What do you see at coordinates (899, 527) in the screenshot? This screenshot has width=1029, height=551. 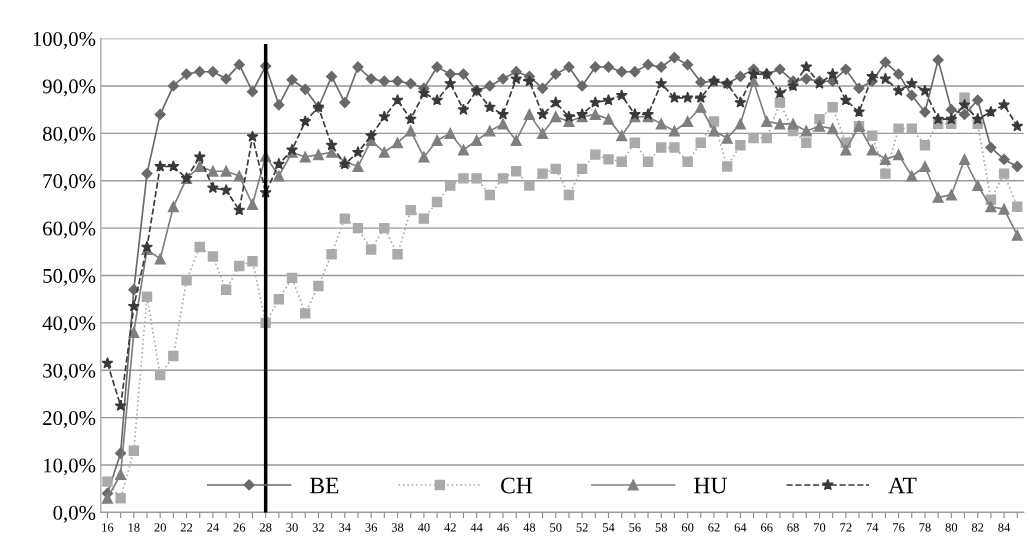 I see `x-tick-label: 76` at bounding box center [899, 527].